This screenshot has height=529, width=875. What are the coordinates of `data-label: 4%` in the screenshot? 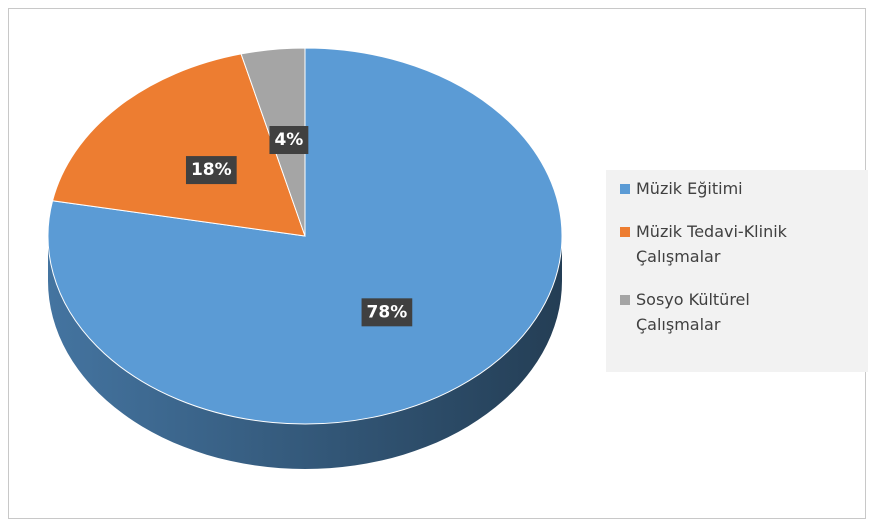 It's located at (288, 140).